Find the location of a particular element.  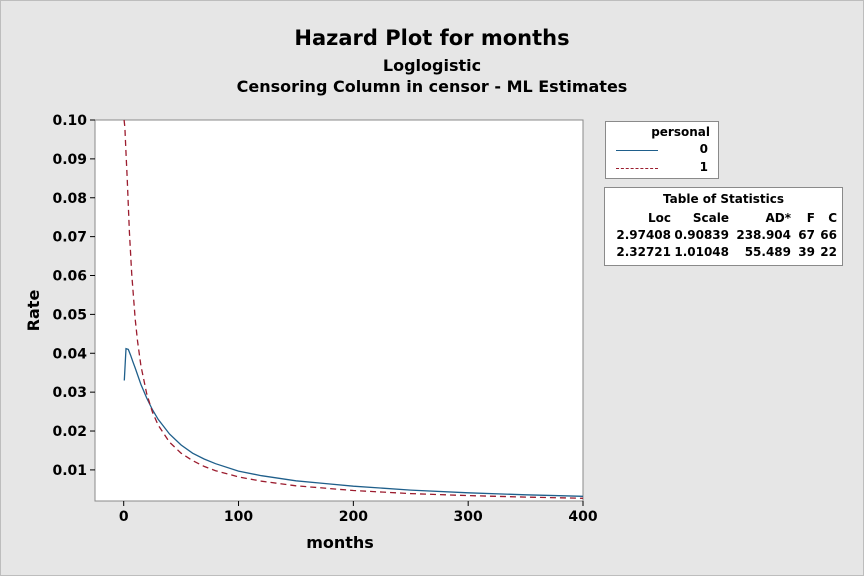

header-loc: Loc is located at coordinates (659, 217).